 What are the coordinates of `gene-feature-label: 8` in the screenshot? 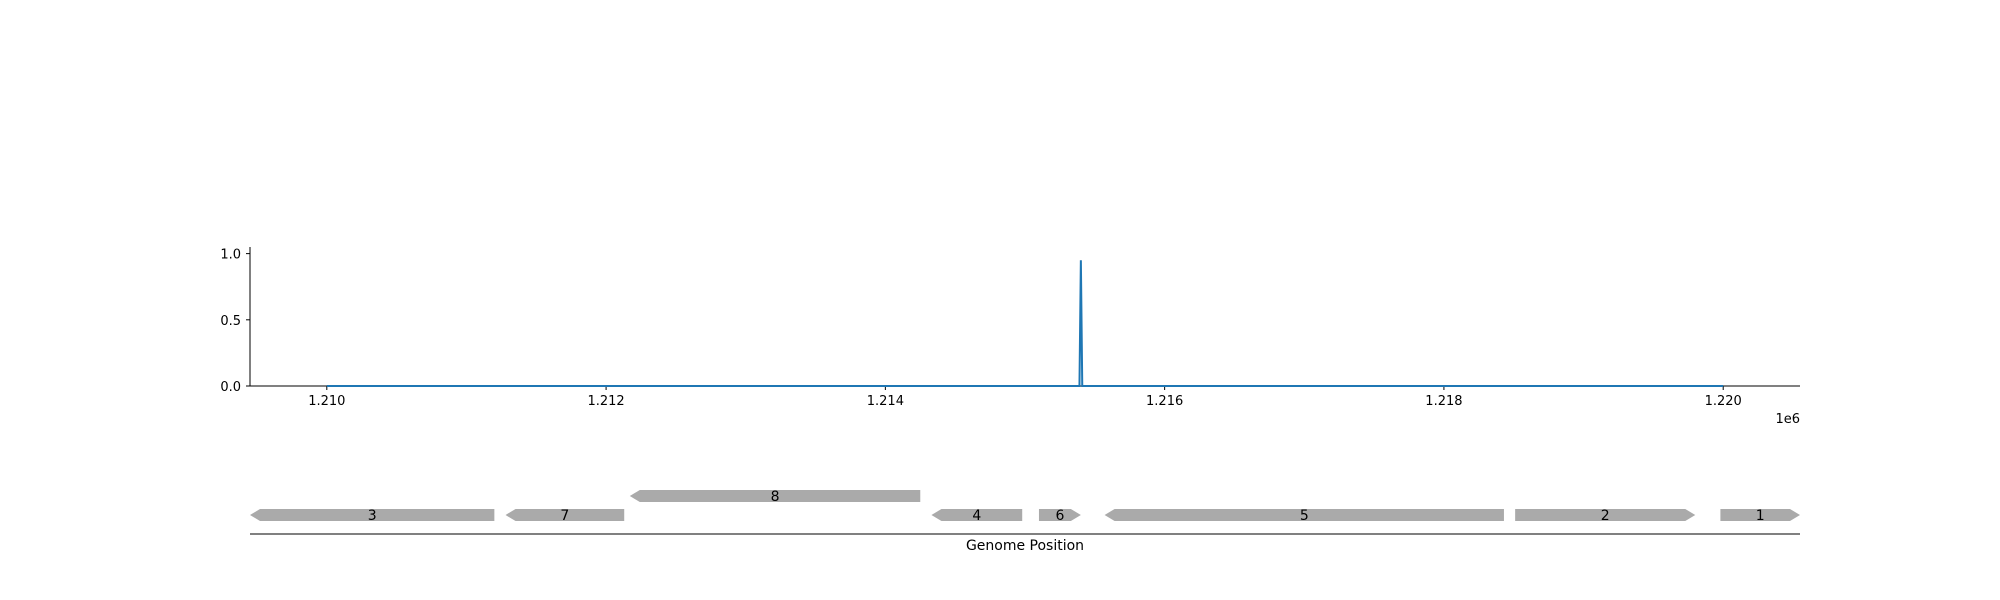 It's located at (775, 497).